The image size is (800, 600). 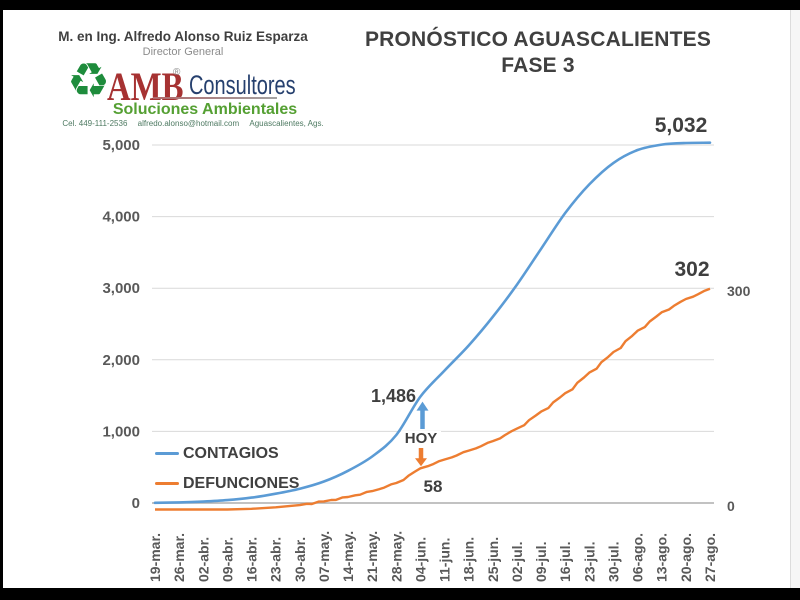 I want to click on contact-location: Aguascalientes, Ags., so click(x=286, y=123).